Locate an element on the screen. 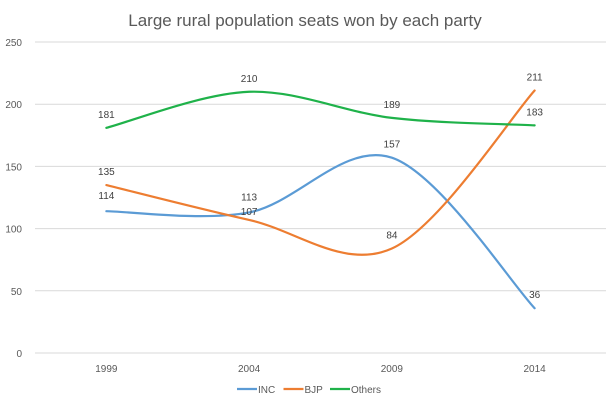 The height and width of the screenshot is (411, 610). data-label: 183 is located at coordinates (534, 112).